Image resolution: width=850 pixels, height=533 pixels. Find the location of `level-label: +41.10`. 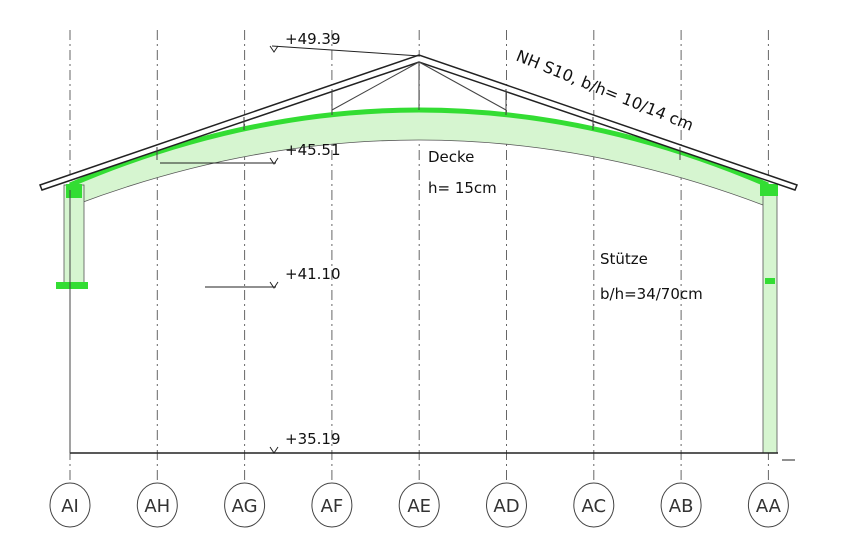

level-label: +41.10 is located at coordinates (313, 274).